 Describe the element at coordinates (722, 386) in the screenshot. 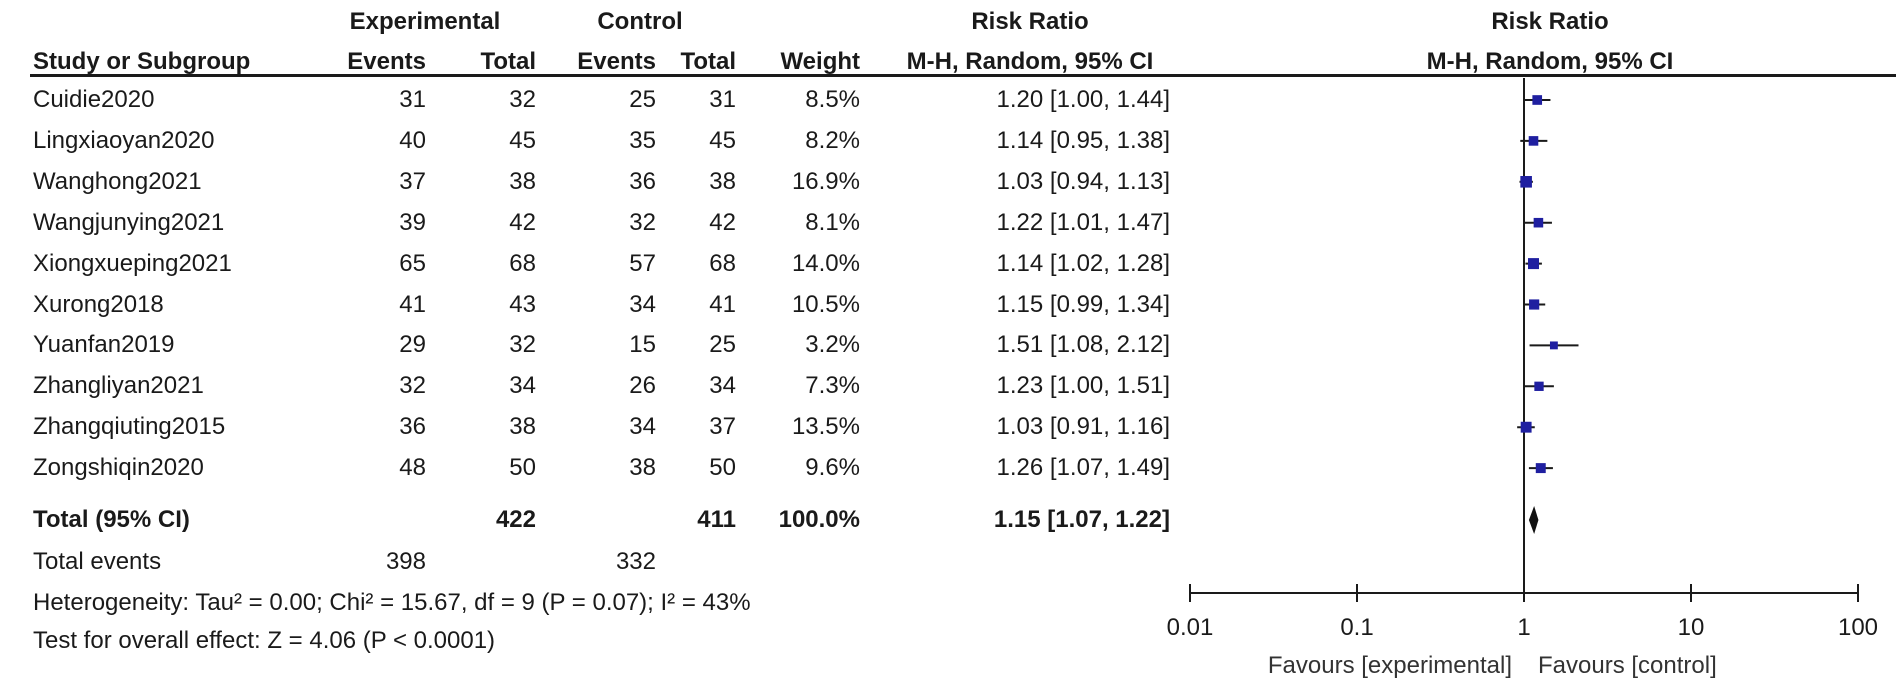

I see `study-c-total-cell: 34` at that location.